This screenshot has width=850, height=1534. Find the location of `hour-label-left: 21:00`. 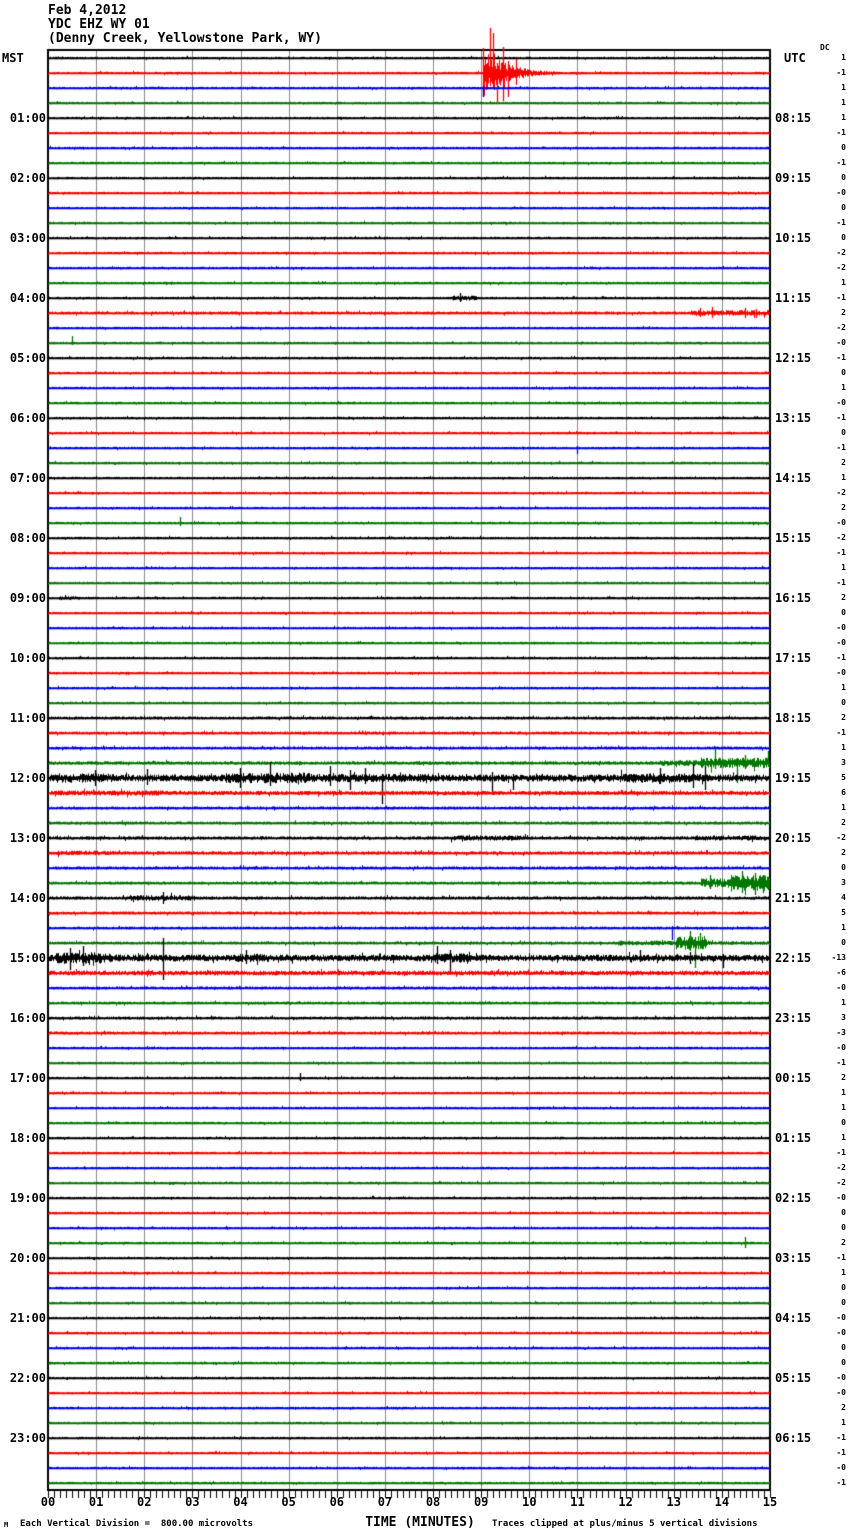

hour-label-left: 21:00 is located at coordinates (27, 1318).